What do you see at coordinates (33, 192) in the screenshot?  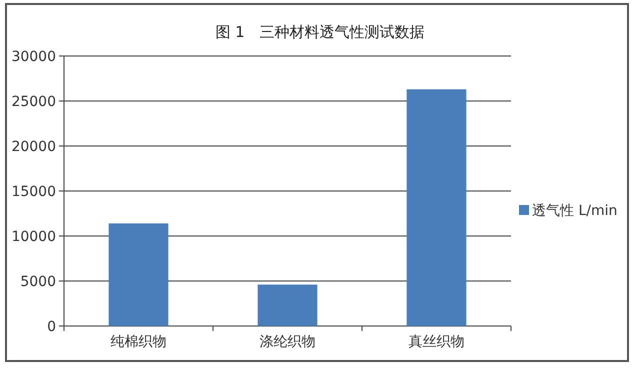 I see `y-tick-label: 15000` at bounding box center [33, 192].